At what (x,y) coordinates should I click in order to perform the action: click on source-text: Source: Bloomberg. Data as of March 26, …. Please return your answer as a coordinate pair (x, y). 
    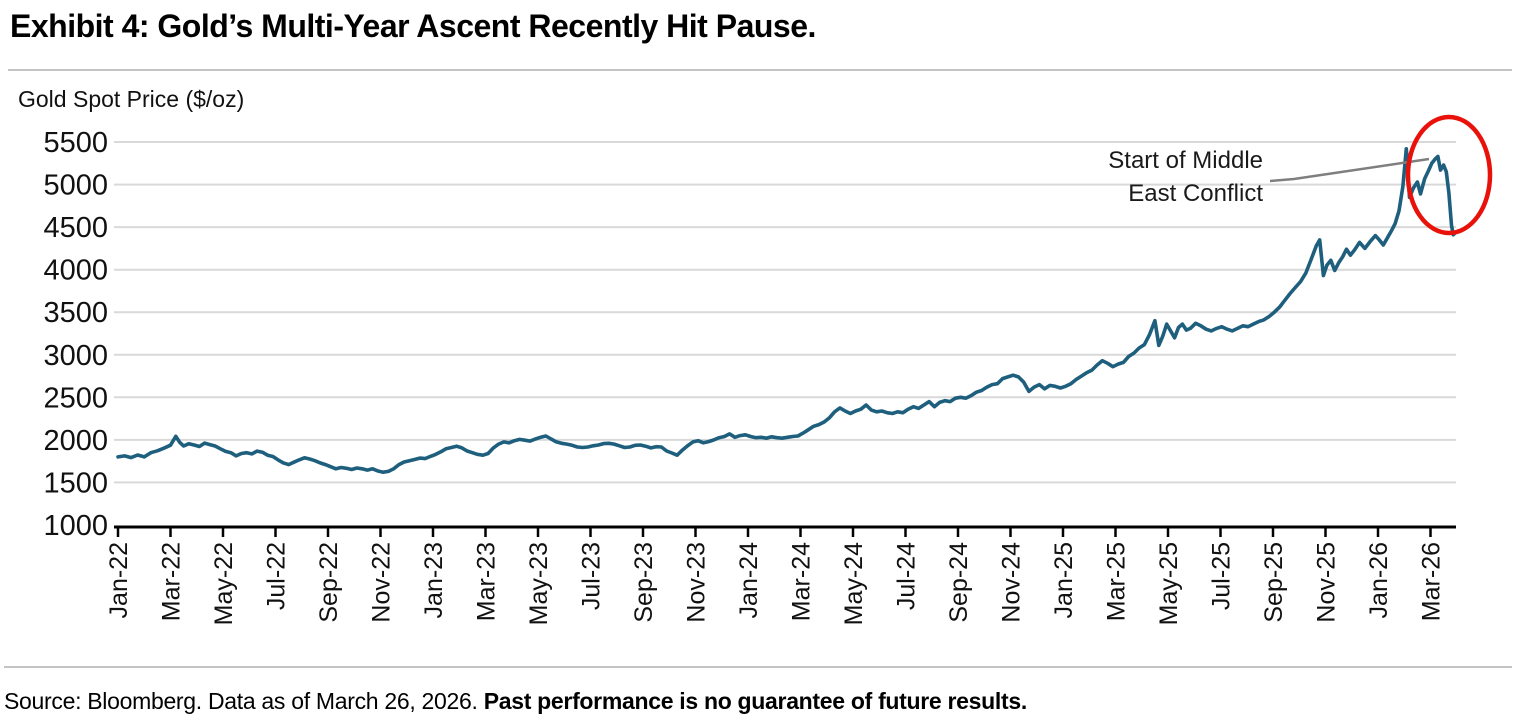
    Looking at the image, I should click on (515, 701).